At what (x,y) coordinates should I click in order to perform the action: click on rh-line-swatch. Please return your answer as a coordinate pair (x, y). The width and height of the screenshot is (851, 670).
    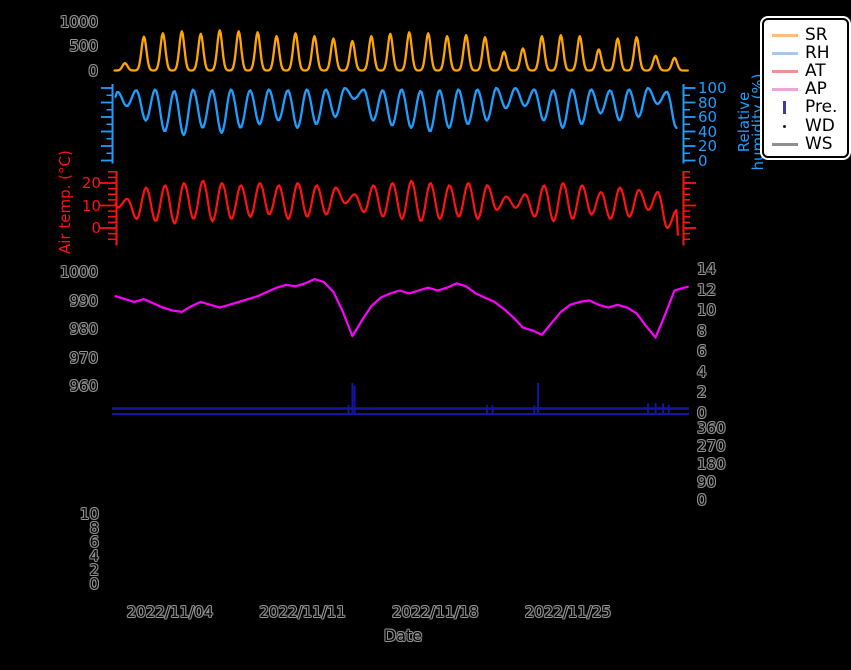
    Looking at the image, I should click on (784, 53).